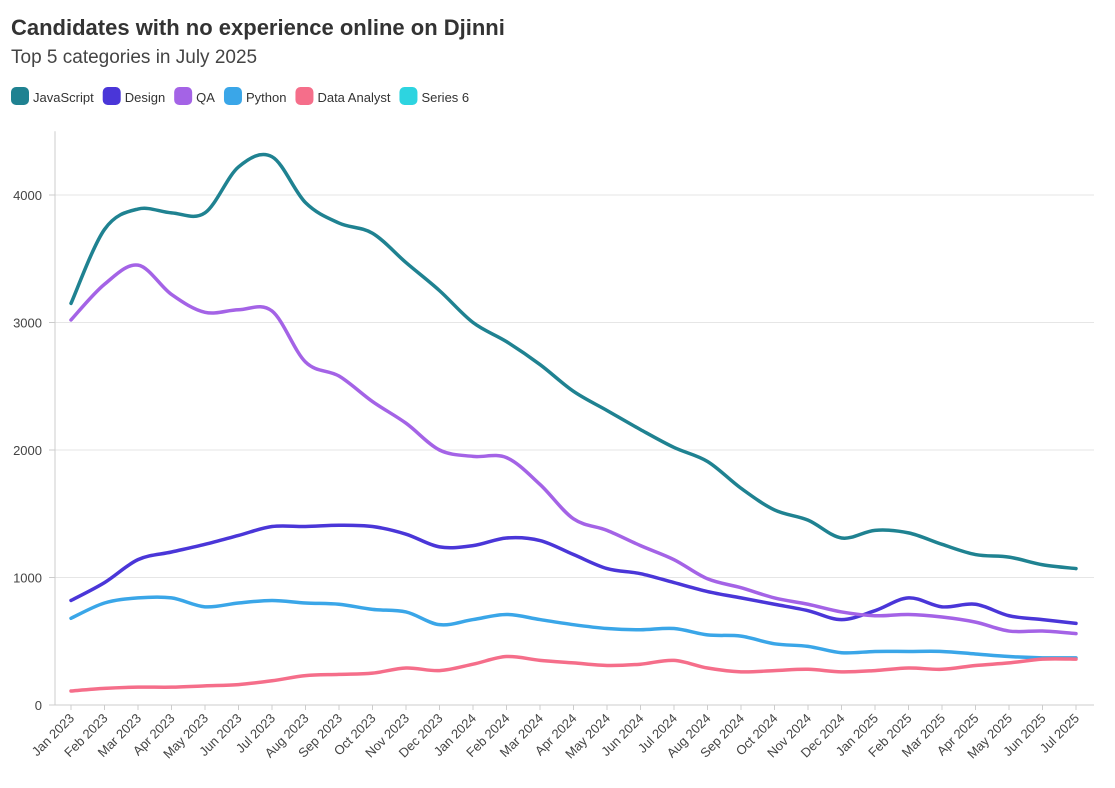 This screenshot has width=1115, height=788. Describe the element at coordinates (445, 97) in the screenshot. I see `legend-label: Series 6` at that location.